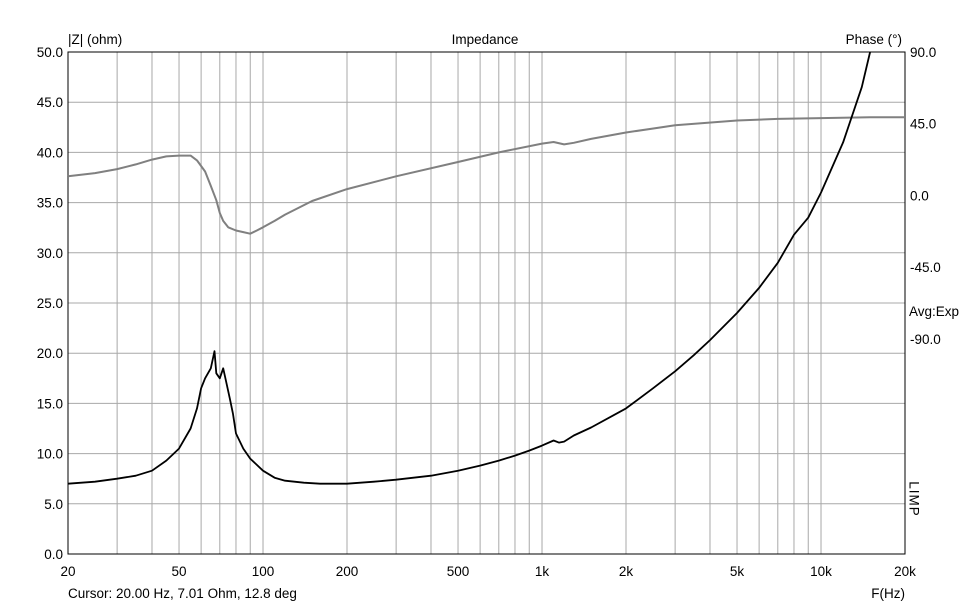 The image size is (972, 605). Describe the element at coordinates (934, 311) in the screenshot. I see `side-label: Avg:Exp` at that location.